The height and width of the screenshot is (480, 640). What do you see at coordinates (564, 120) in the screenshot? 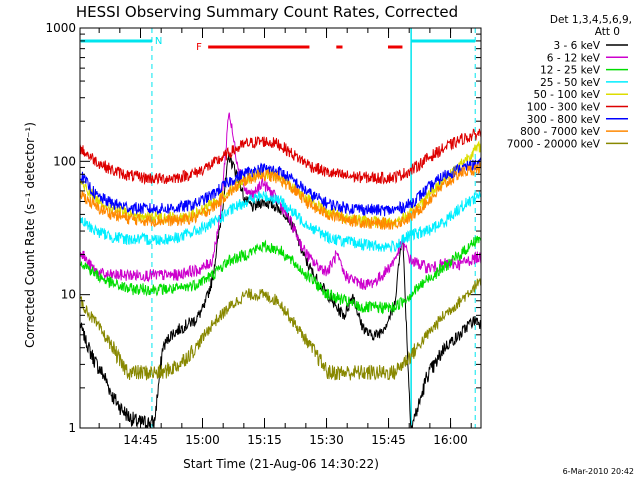
I see `legend-label-6: 300 - 800 keV` at bounding box center [564, 120].